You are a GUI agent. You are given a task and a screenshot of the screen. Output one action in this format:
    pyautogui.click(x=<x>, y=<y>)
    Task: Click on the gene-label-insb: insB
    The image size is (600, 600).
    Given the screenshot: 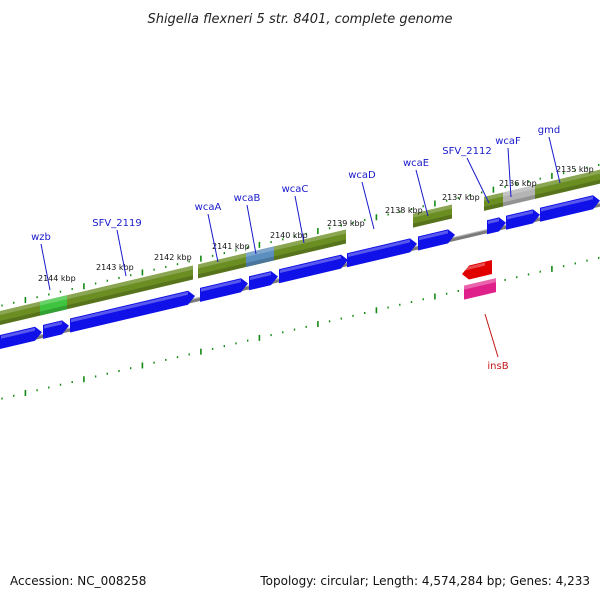 What is the action you would take?
    pyautogui.click(x=496, y=342)
    